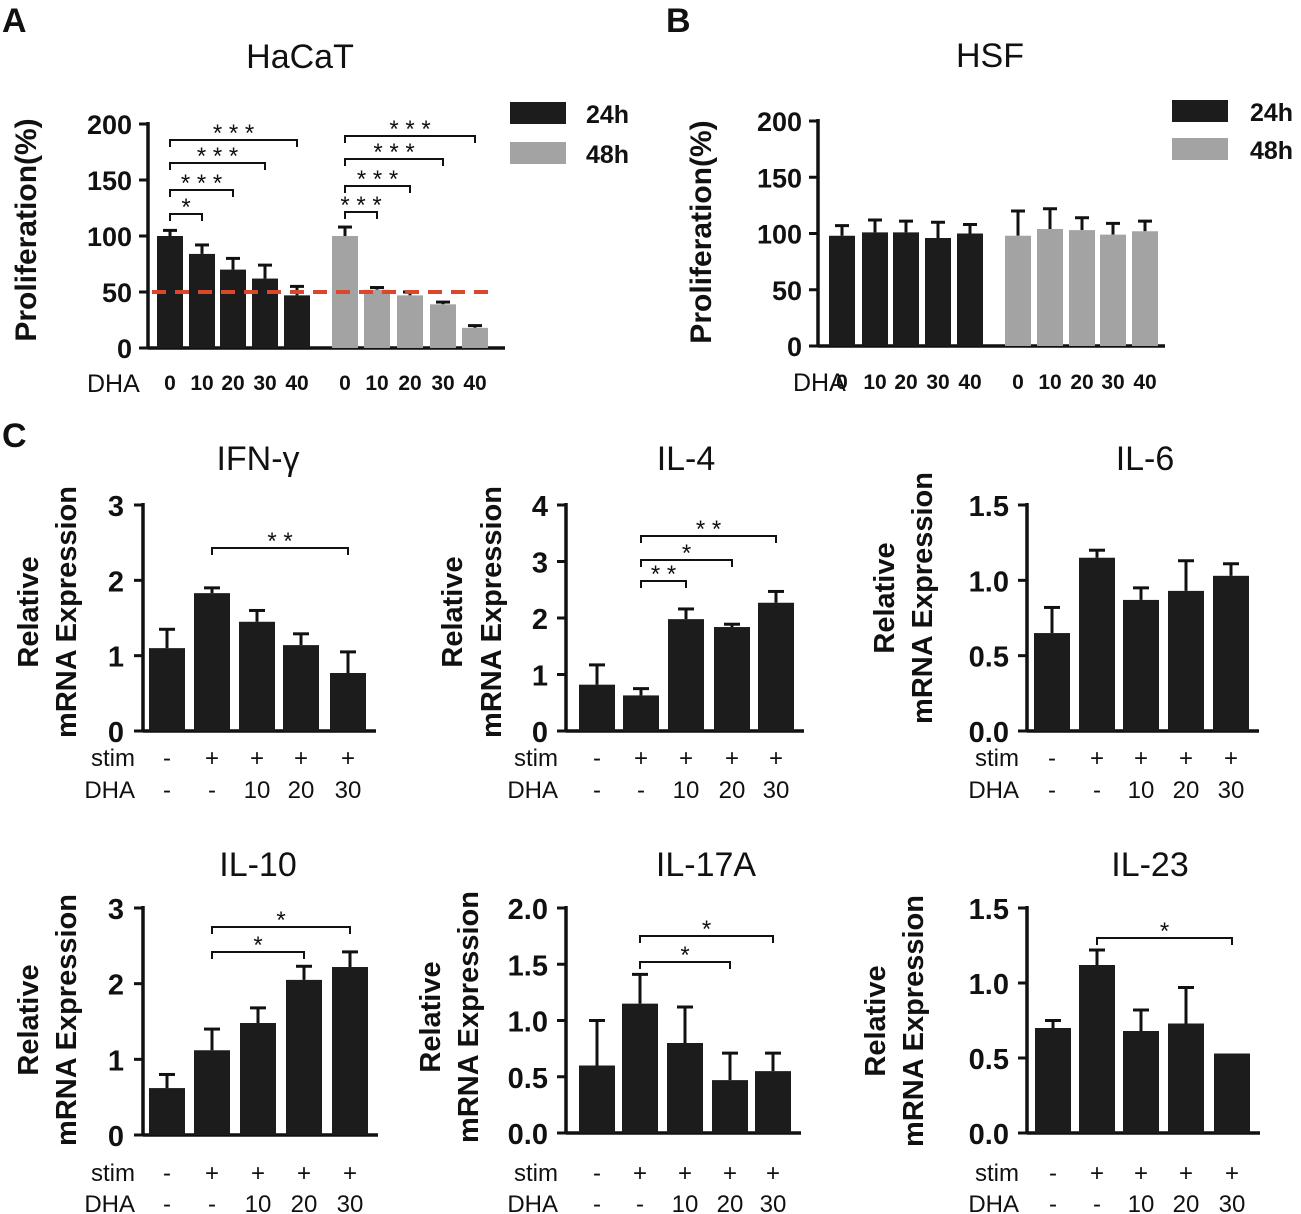  I want to click on significance-0-label: *, so click(185, 207).